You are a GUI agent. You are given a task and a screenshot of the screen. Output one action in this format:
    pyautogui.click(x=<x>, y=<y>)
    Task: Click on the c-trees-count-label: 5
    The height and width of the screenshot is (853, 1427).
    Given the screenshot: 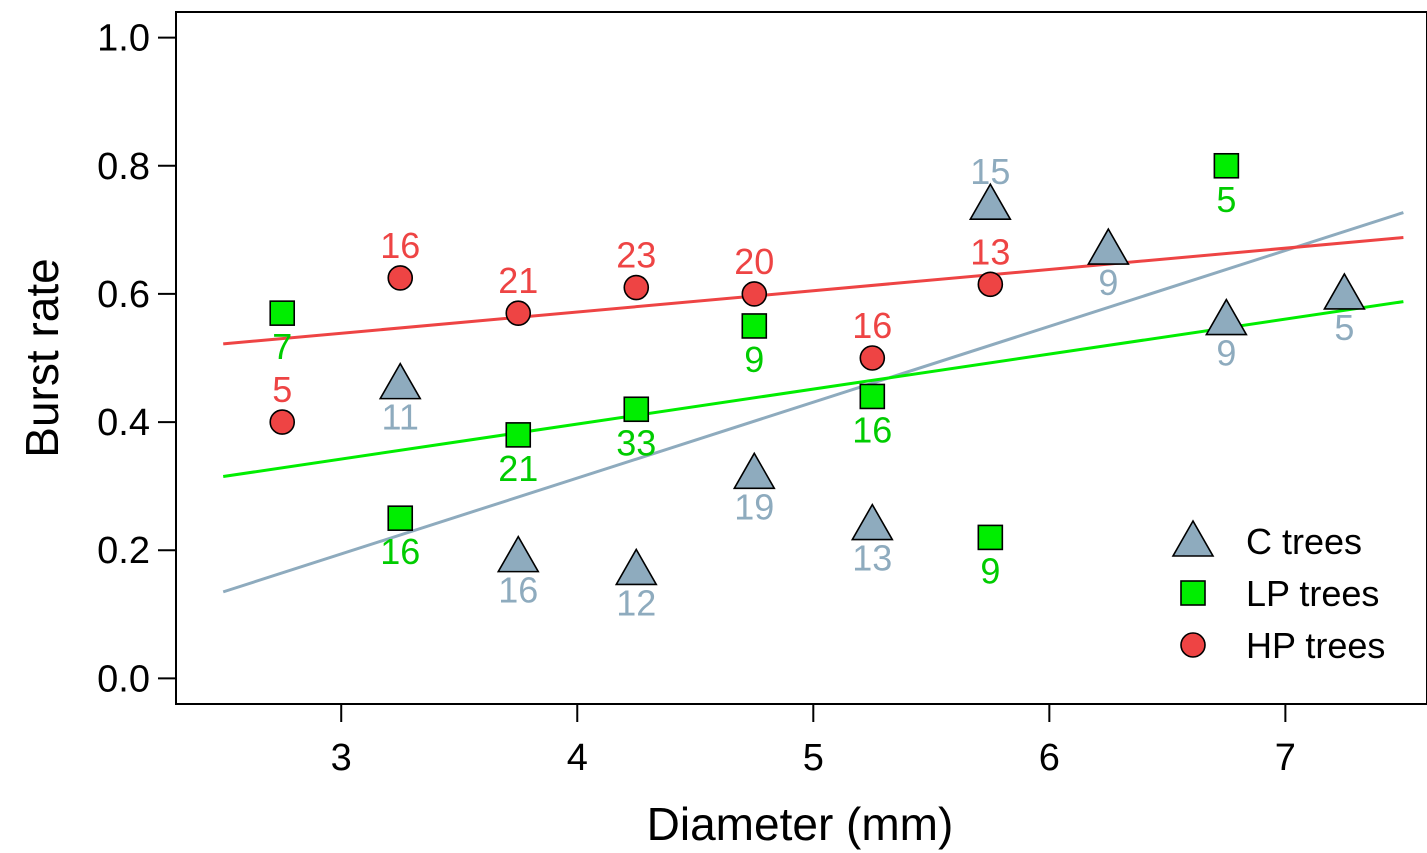 What is the action you would take?
    pyautogui.click(x=1344, y=327)
    